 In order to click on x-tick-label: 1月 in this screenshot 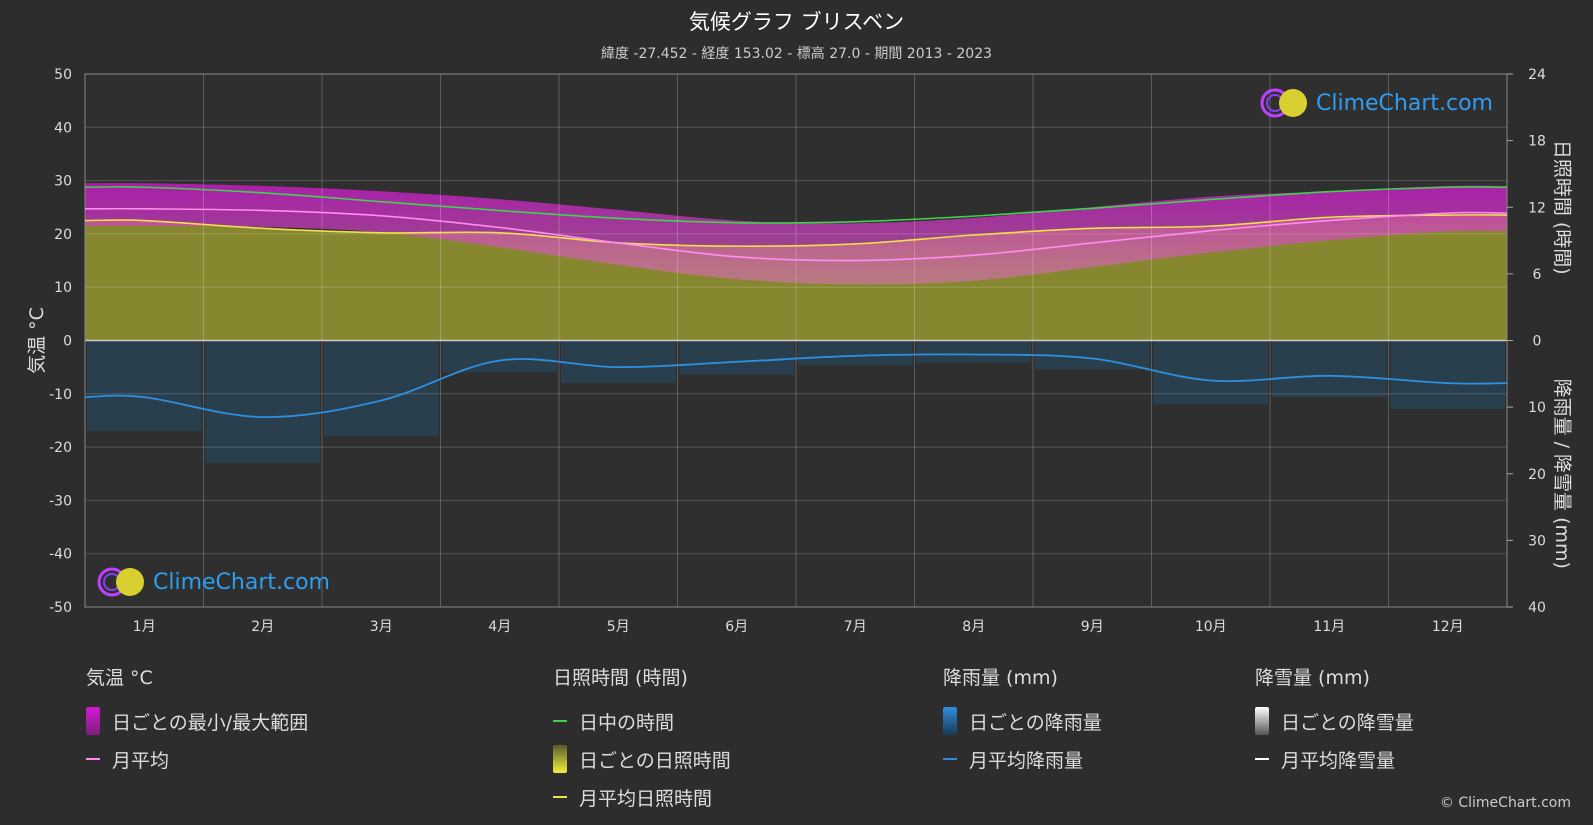, I will do `click(144, 627)`.